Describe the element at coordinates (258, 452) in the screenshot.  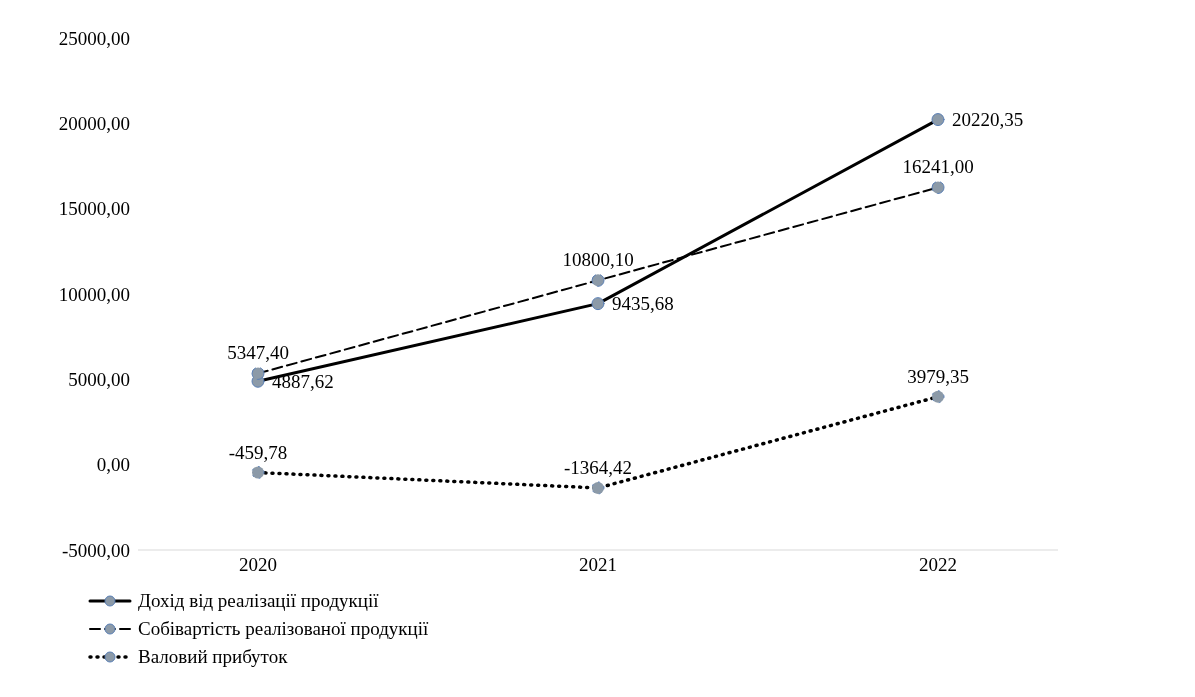
I see `data-label: -459,78` at that location.